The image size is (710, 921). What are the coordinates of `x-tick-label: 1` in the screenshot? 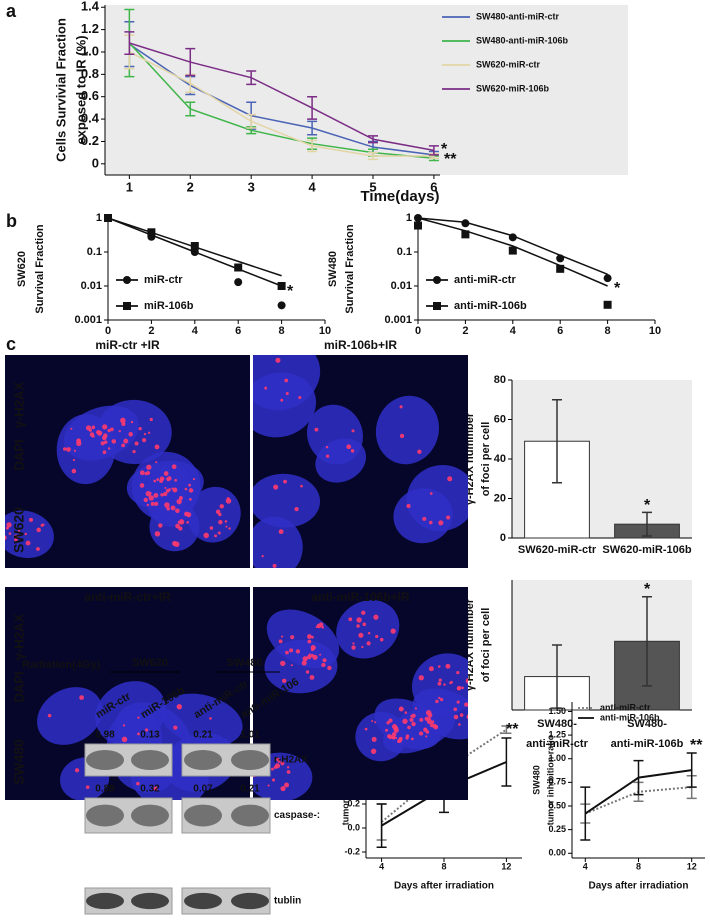 It's located at (129, 186).